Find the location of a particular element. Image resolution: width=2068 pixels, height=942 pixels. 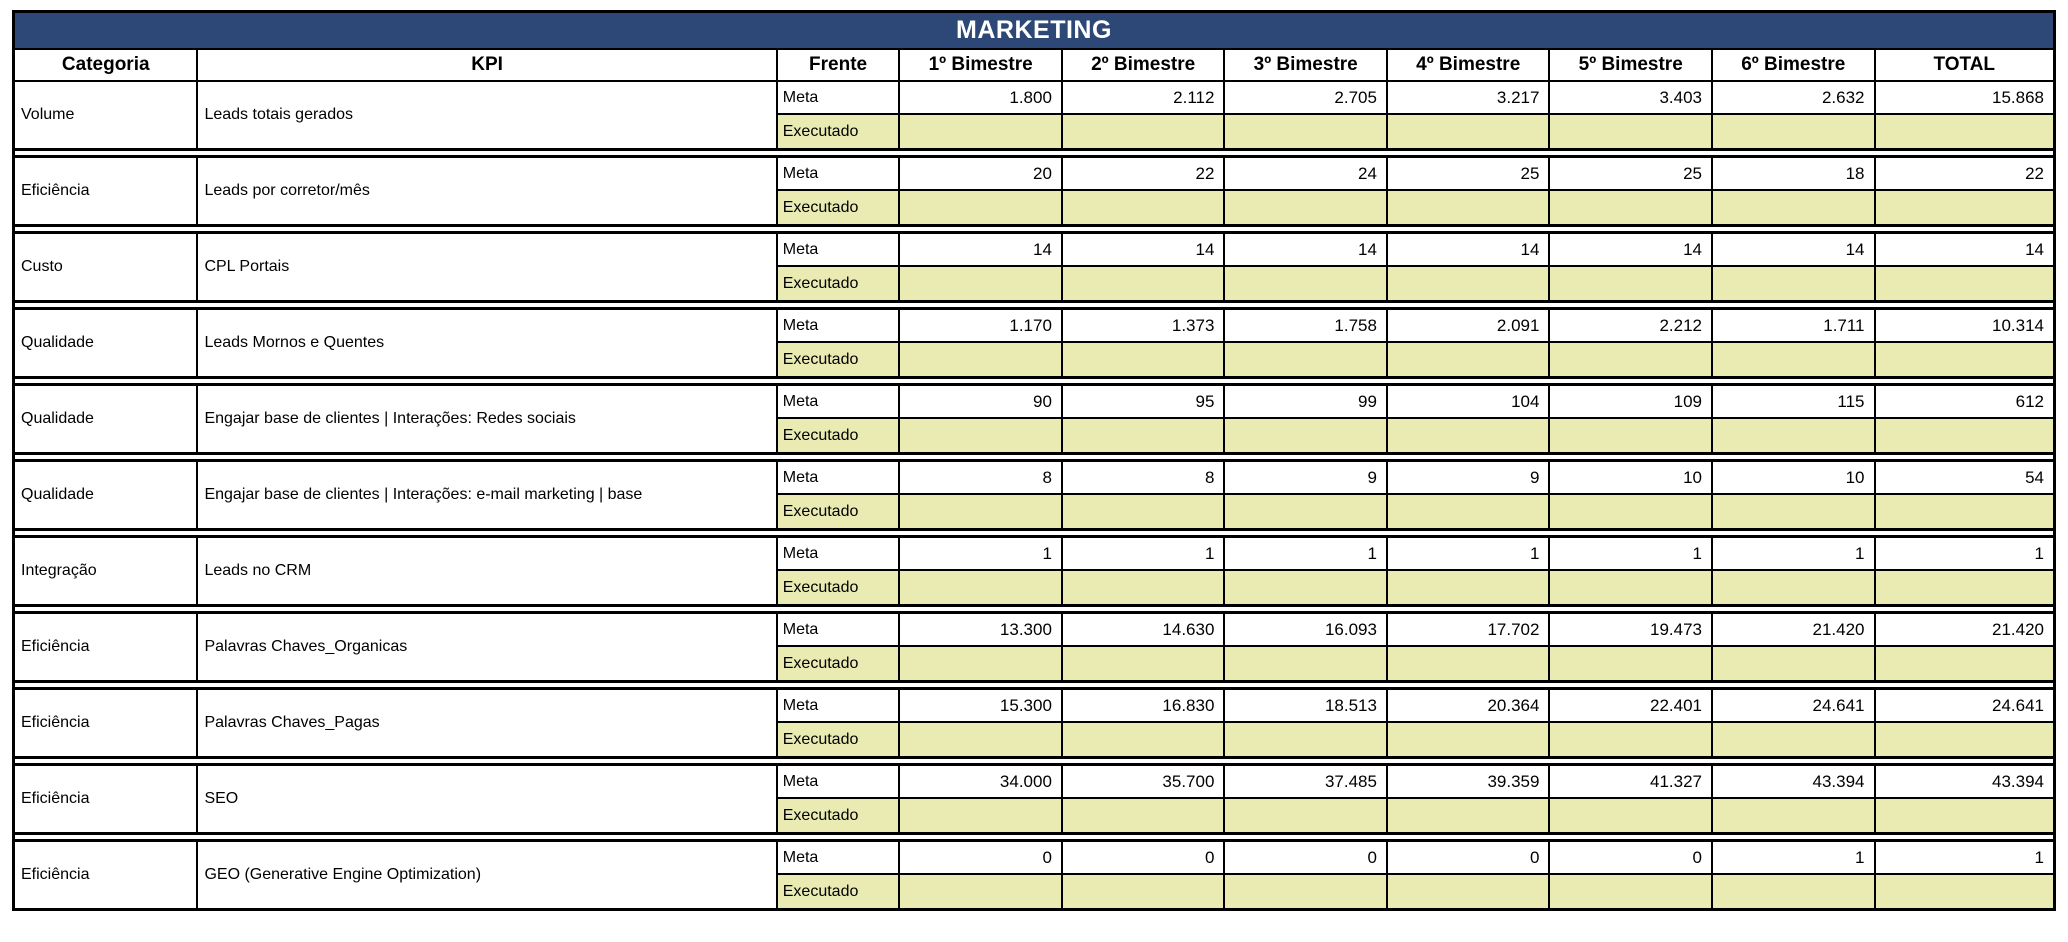

meta-value-cell: 20.364 is located at coordinates (1469, 706).